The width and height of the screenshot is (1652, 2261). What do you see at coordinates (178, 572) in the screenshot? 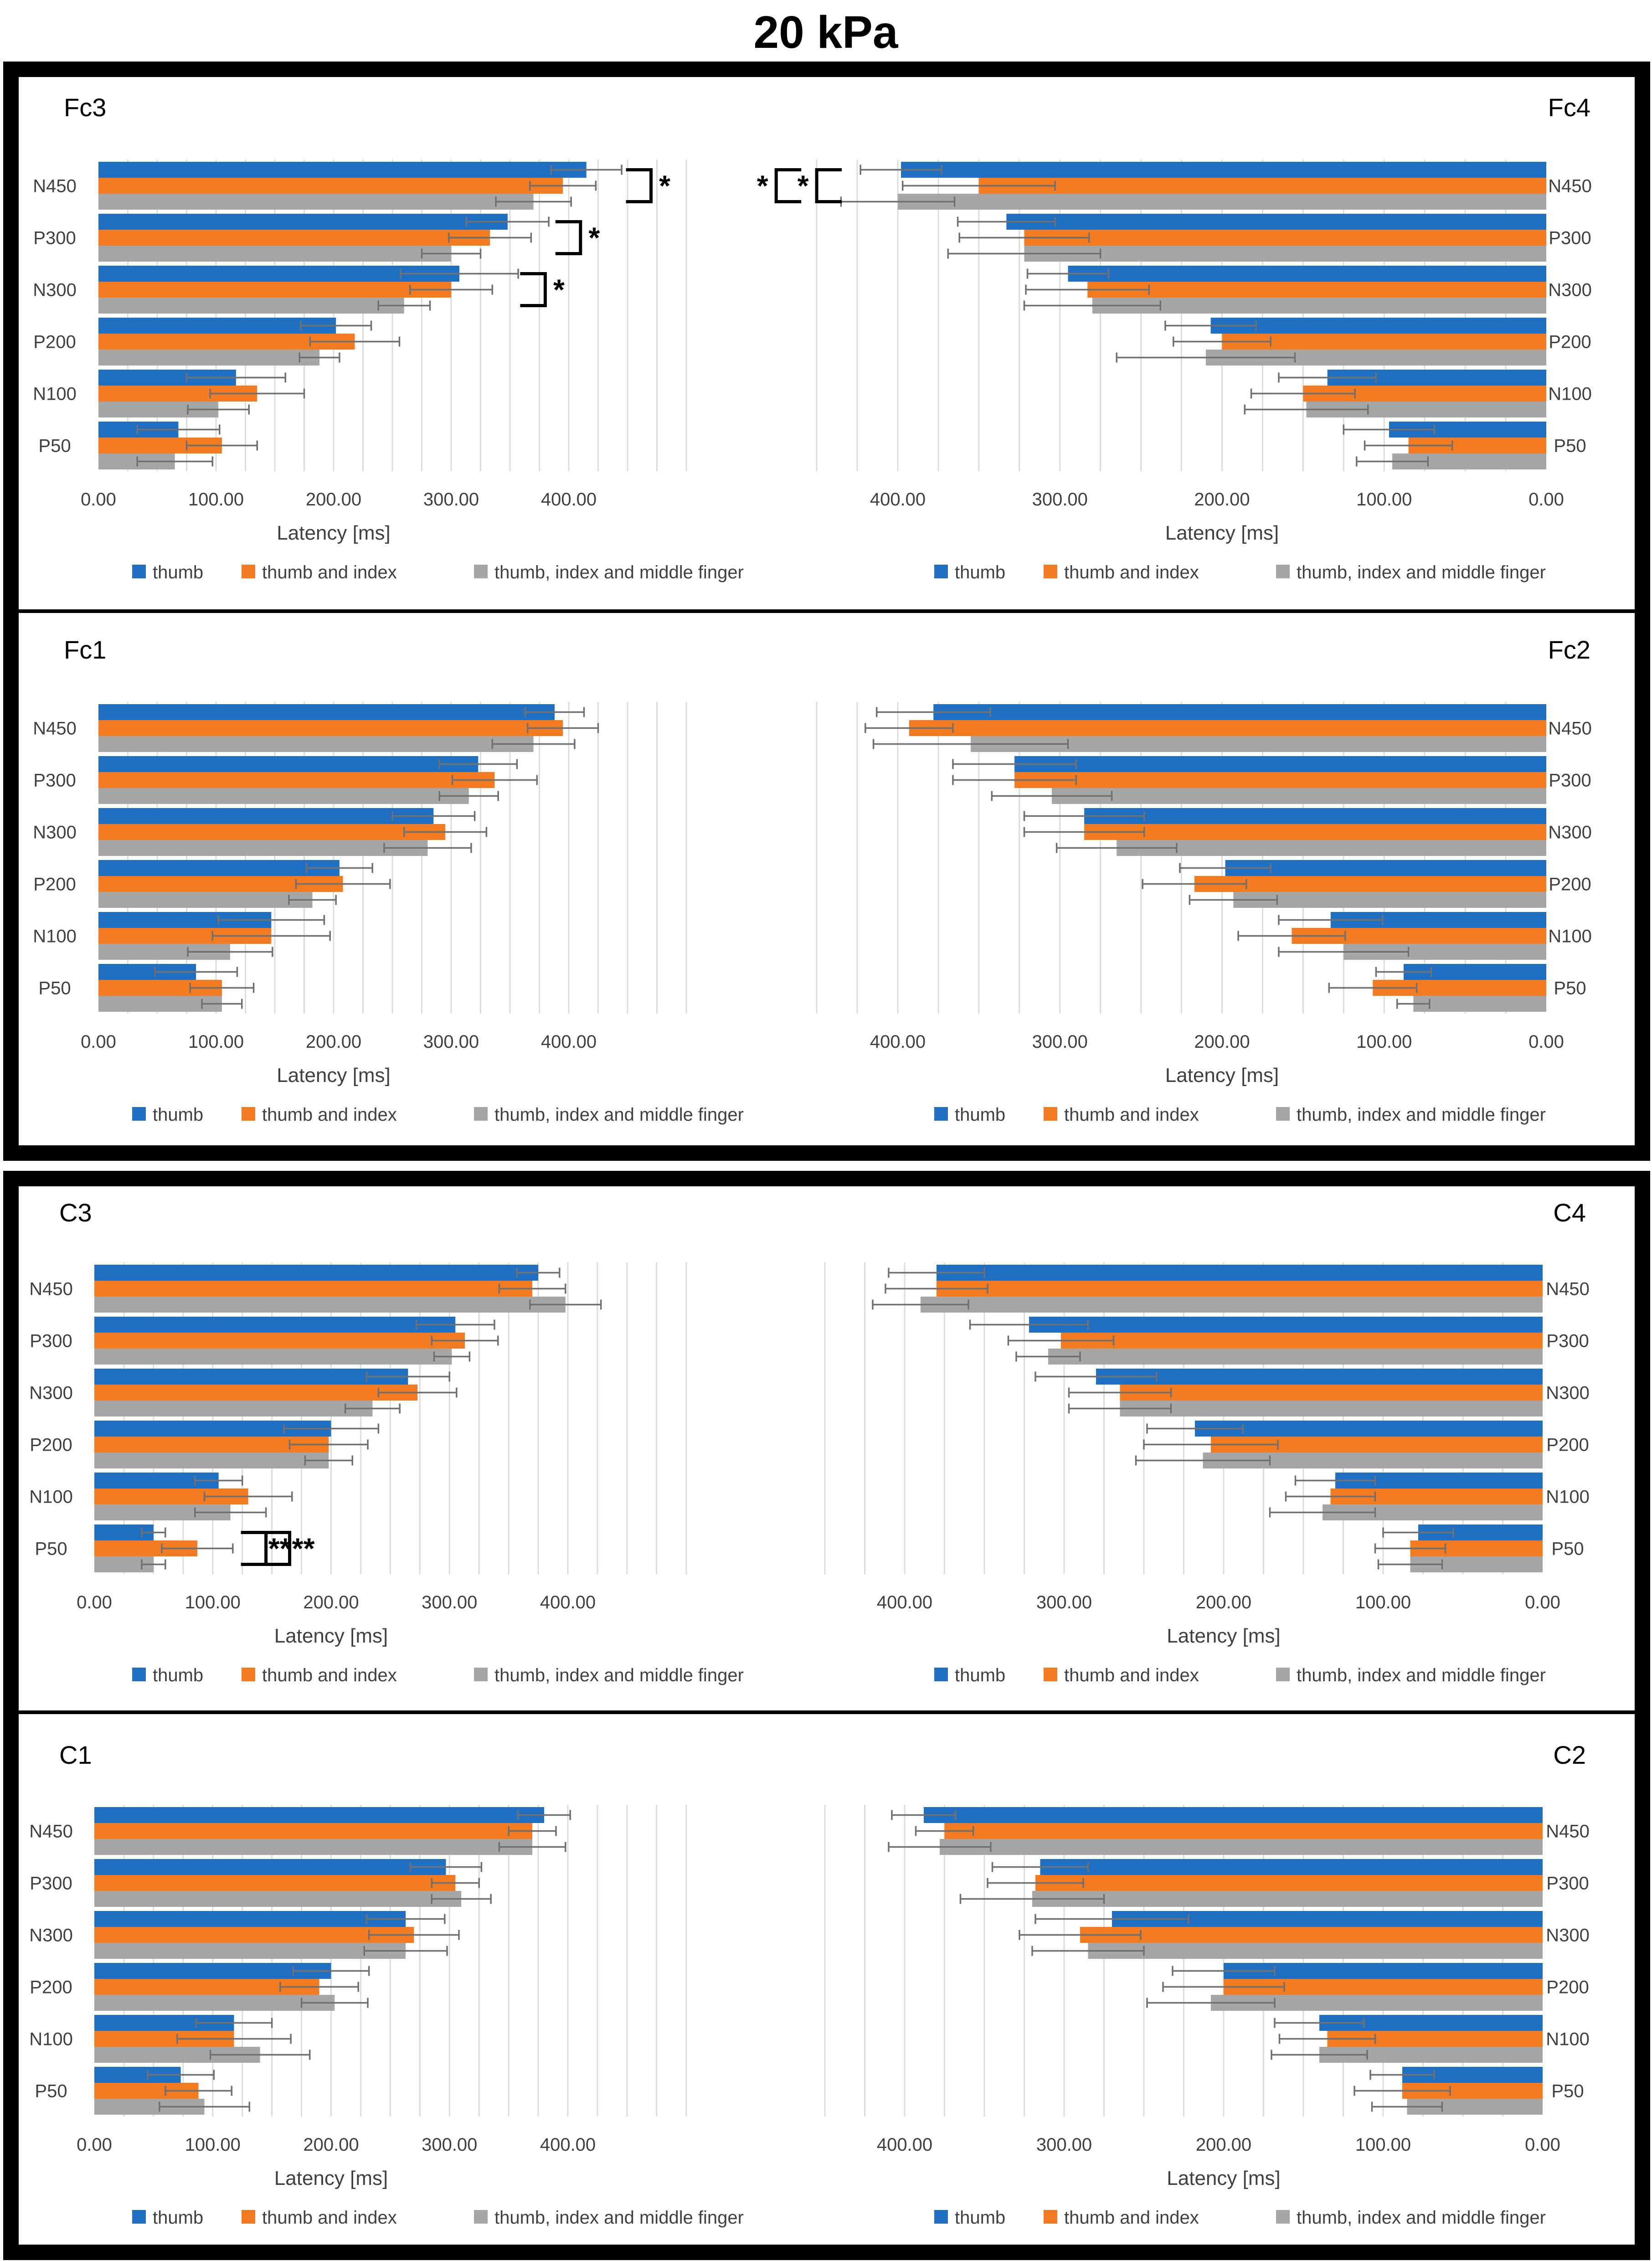
I see `legend-label: thumb` at bounding box center [178, 572].